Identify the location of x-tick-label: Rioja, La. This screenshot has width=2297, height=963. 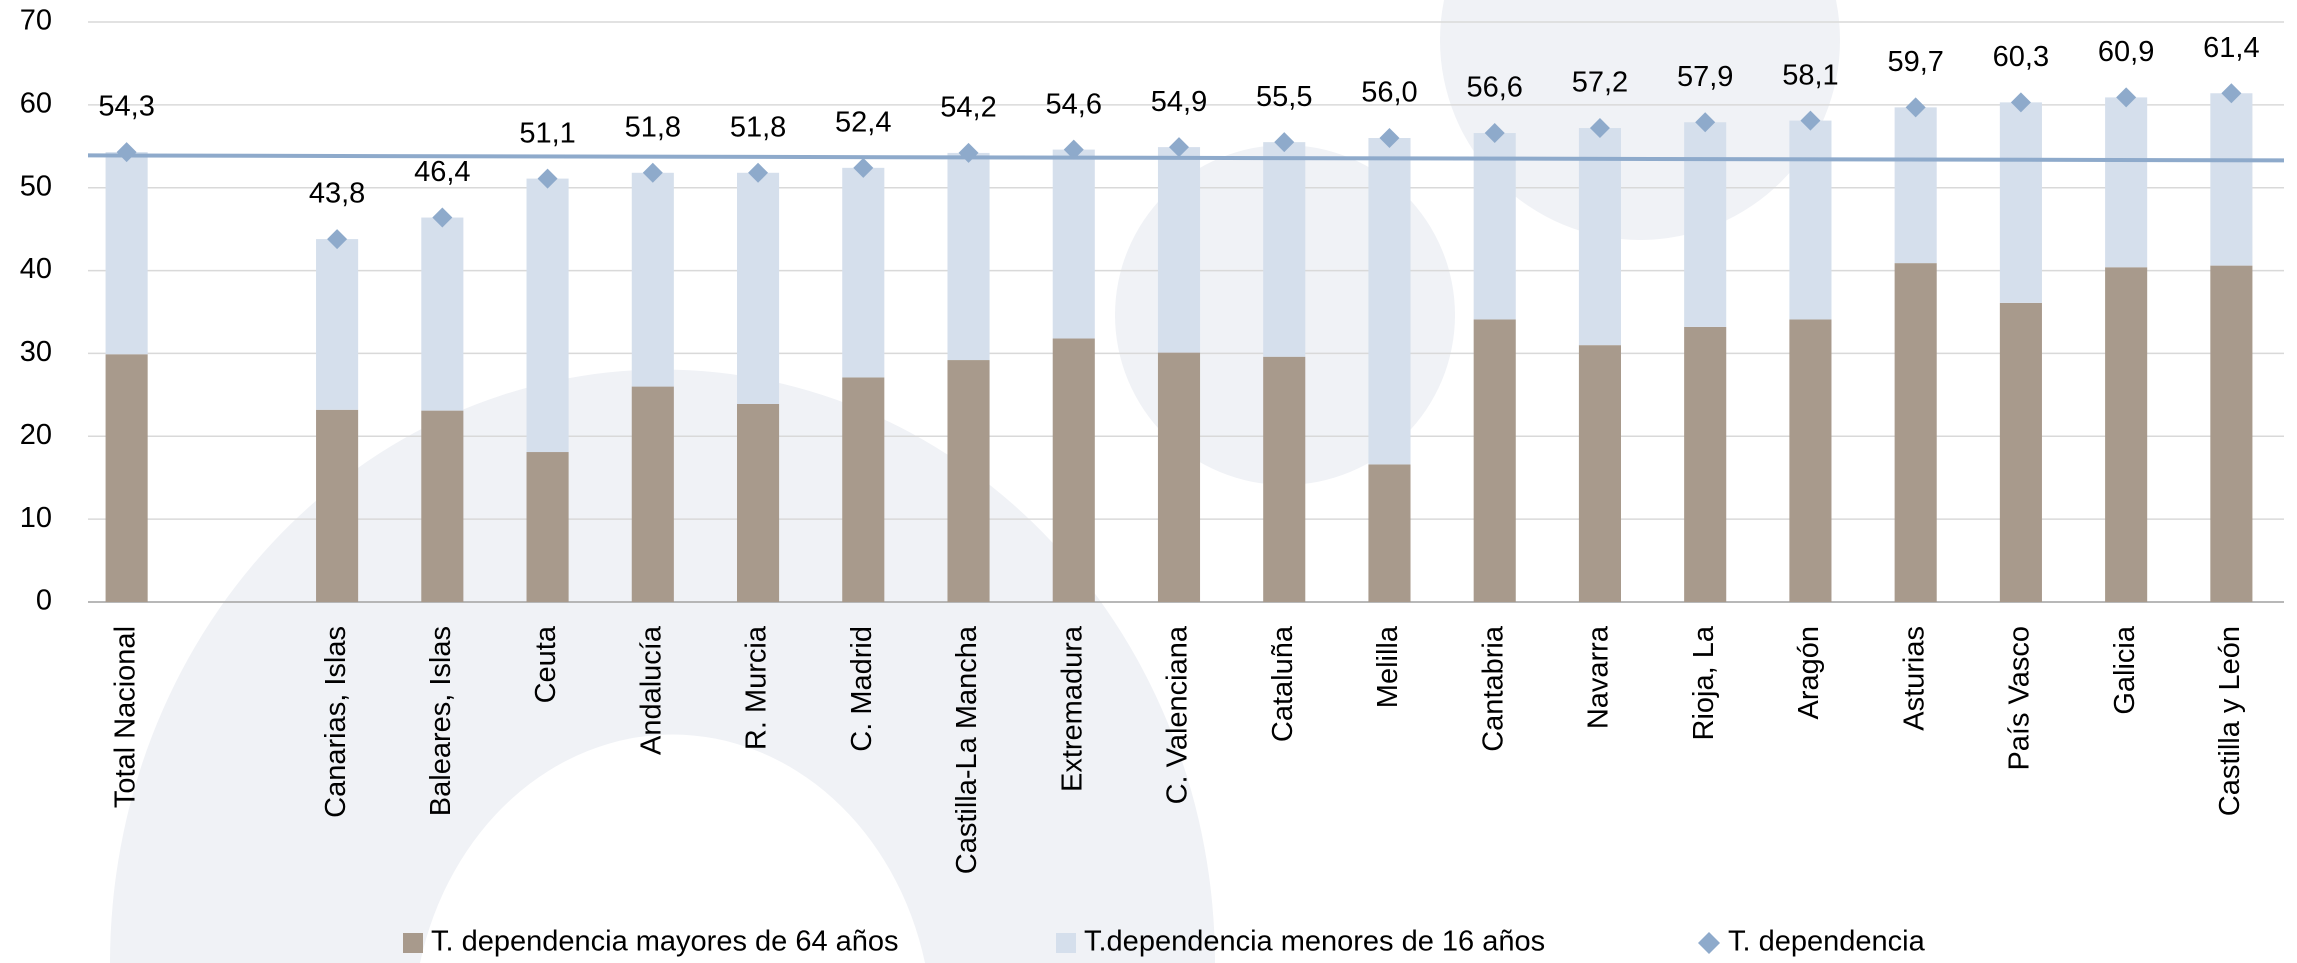
(1704, 682).